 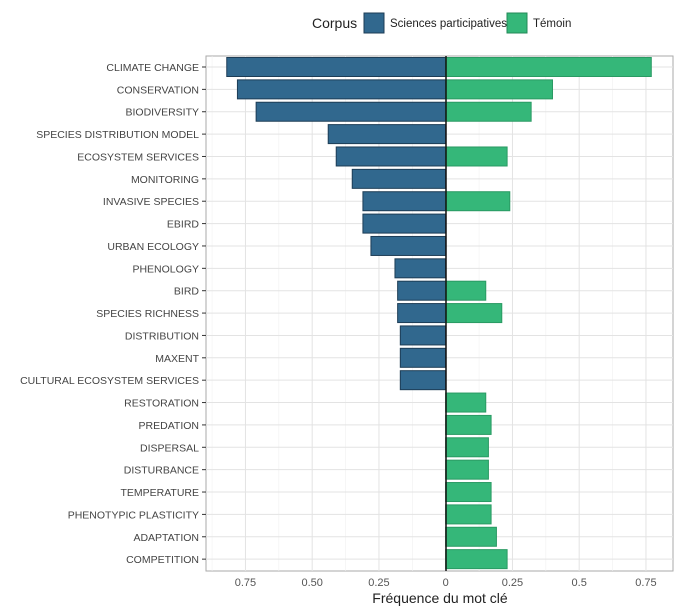 What do you see at coordinates (169, 448) in the screenshot?
I see `category-label: DISPERSAL` at bounding box center [169, 448].